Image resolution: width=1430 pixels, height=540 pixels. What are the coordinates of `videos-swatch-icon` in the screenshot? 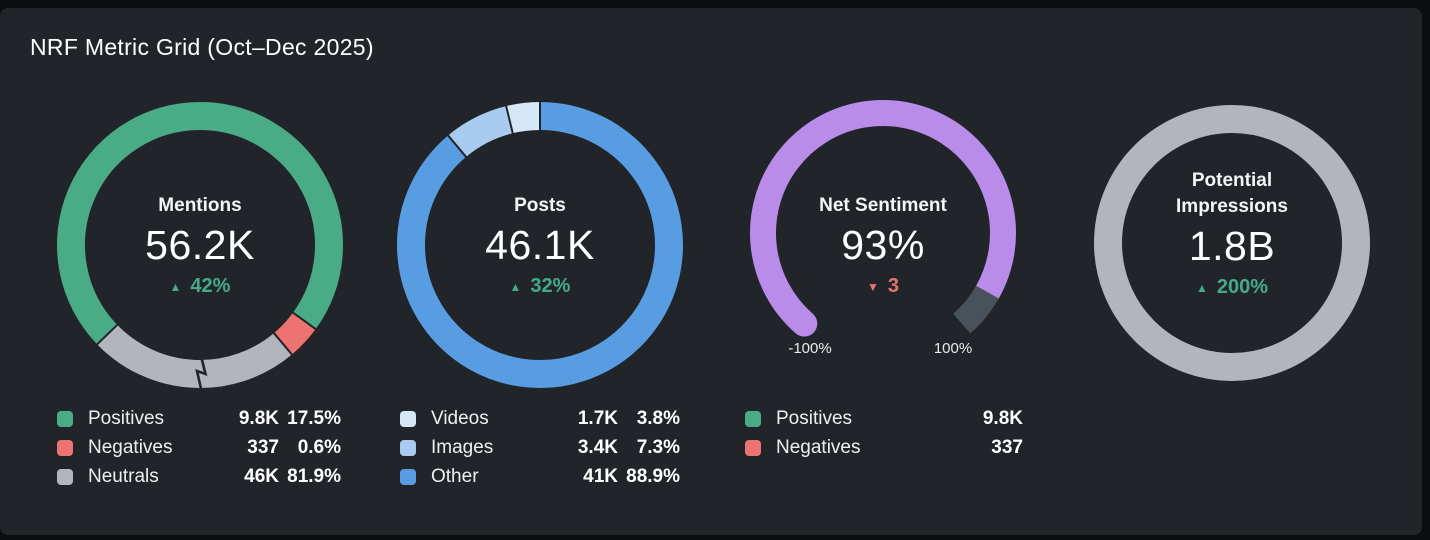 It's located at (408, 418).